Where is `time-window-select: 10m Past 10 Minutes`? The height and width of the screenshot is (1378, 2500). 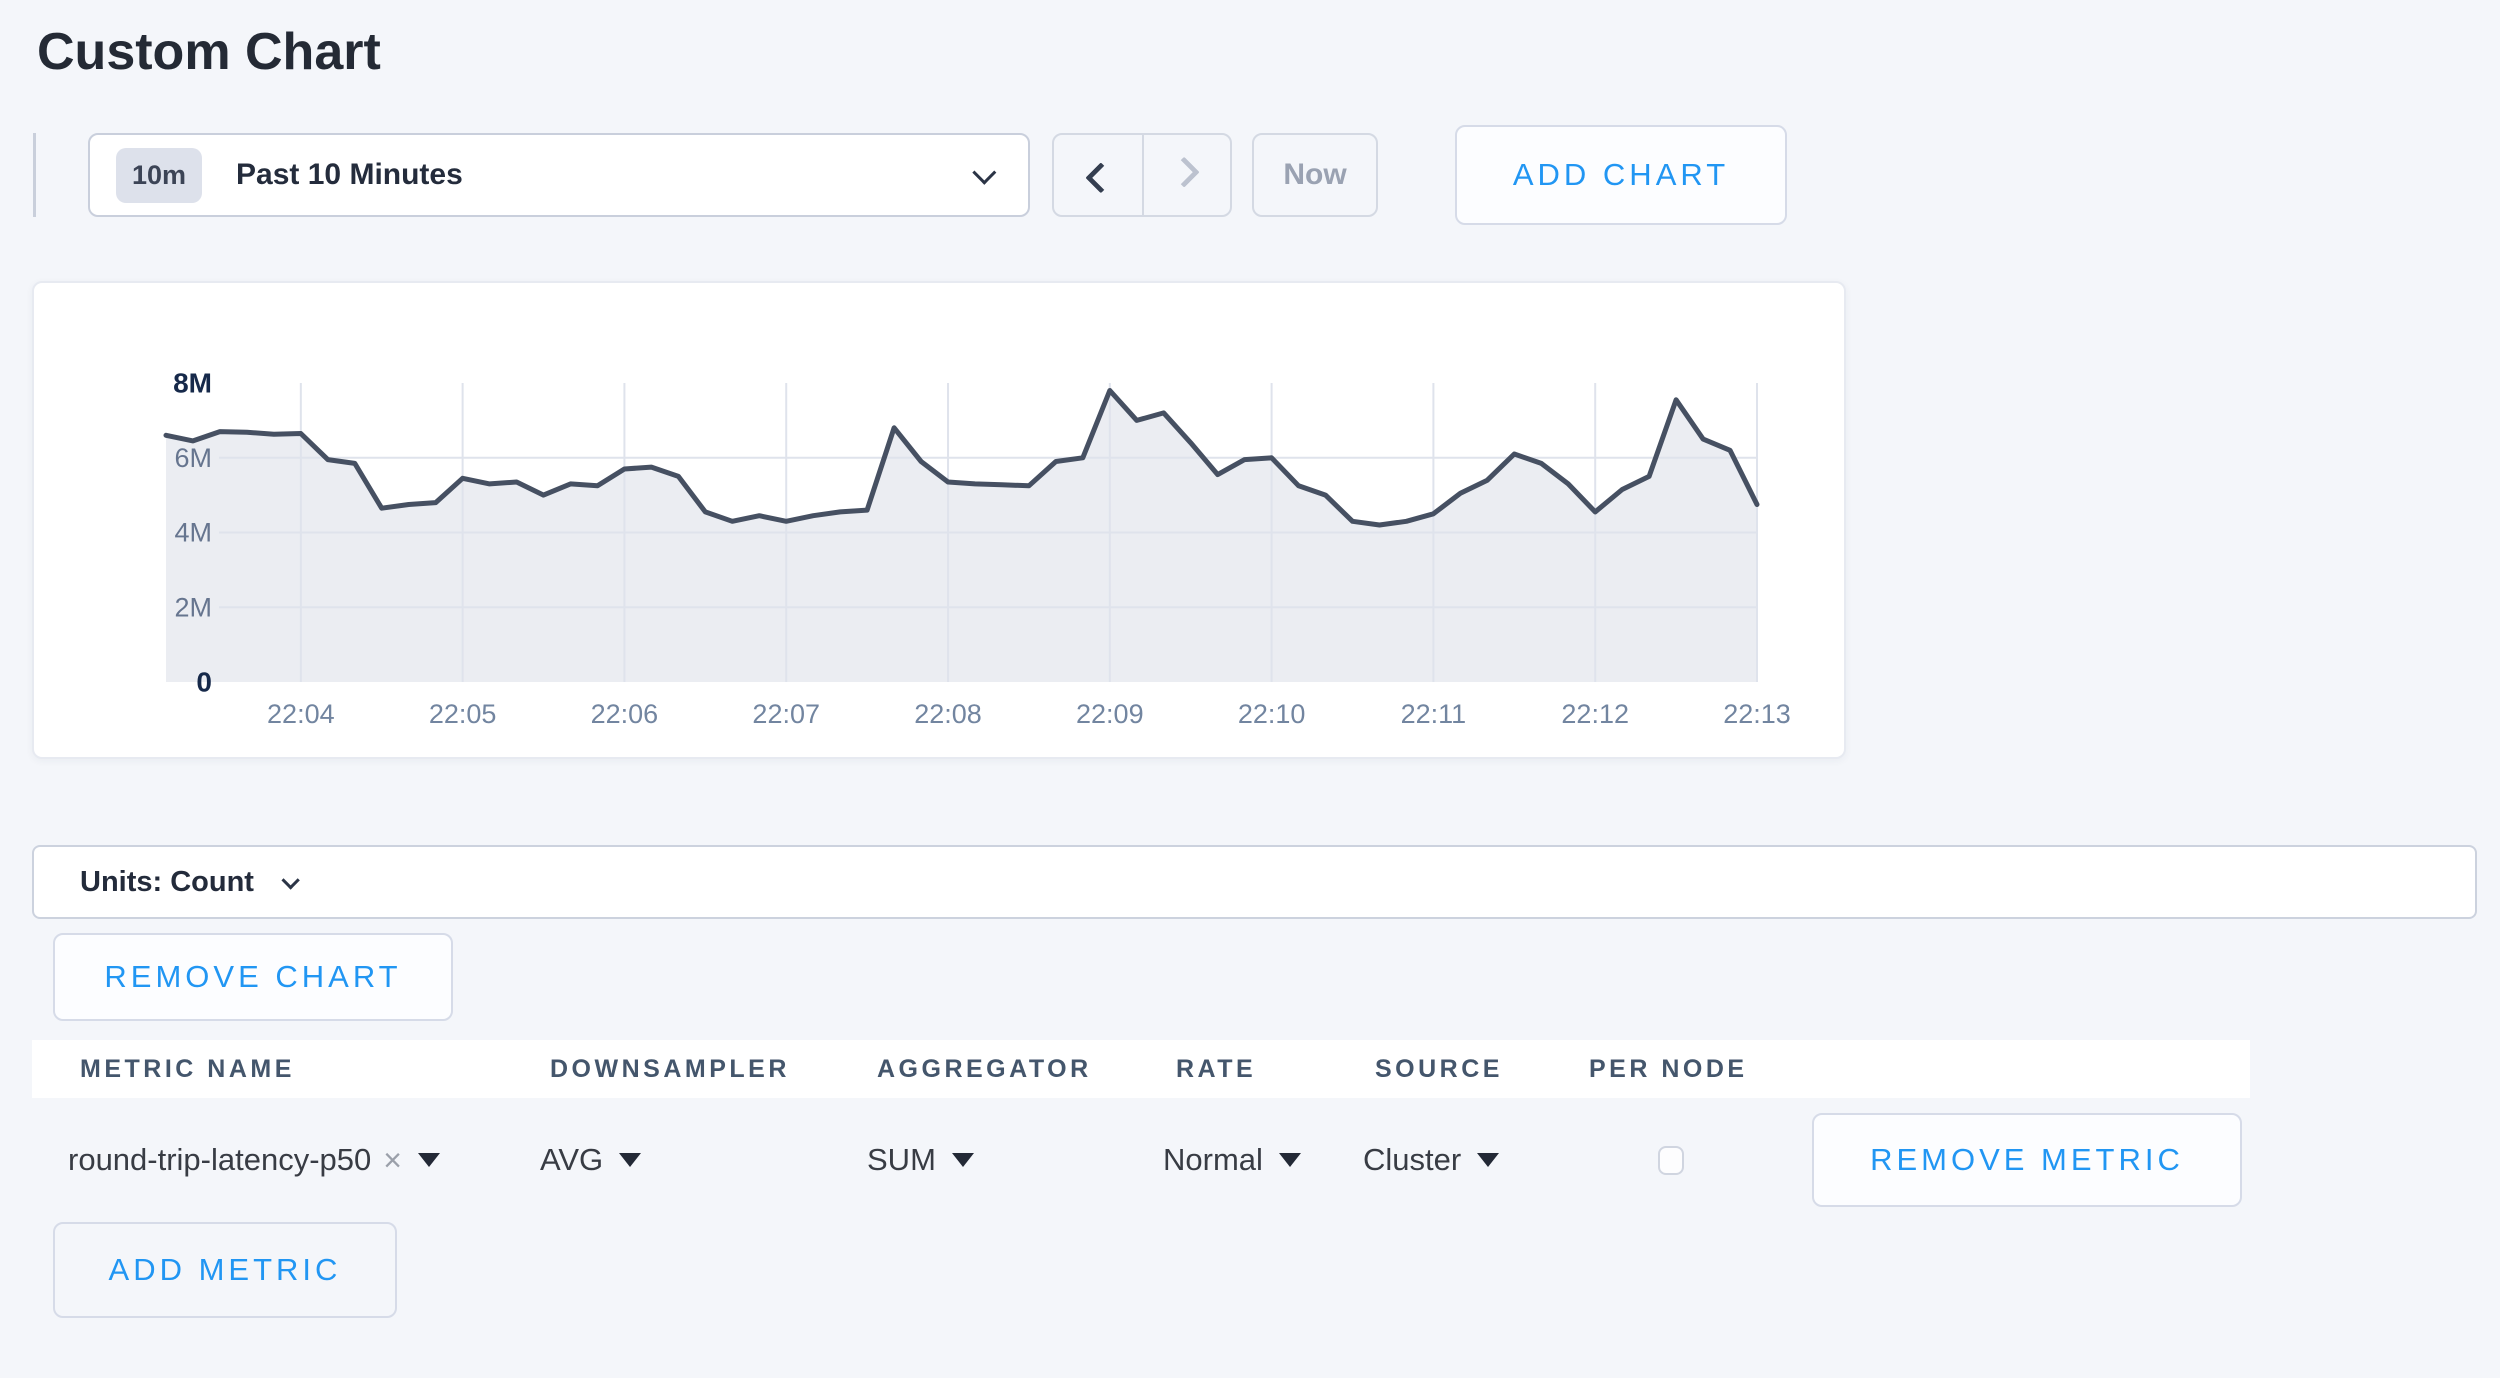 time-window-select: 10m Past 10 Minutes is located at coordinates (559, 175).